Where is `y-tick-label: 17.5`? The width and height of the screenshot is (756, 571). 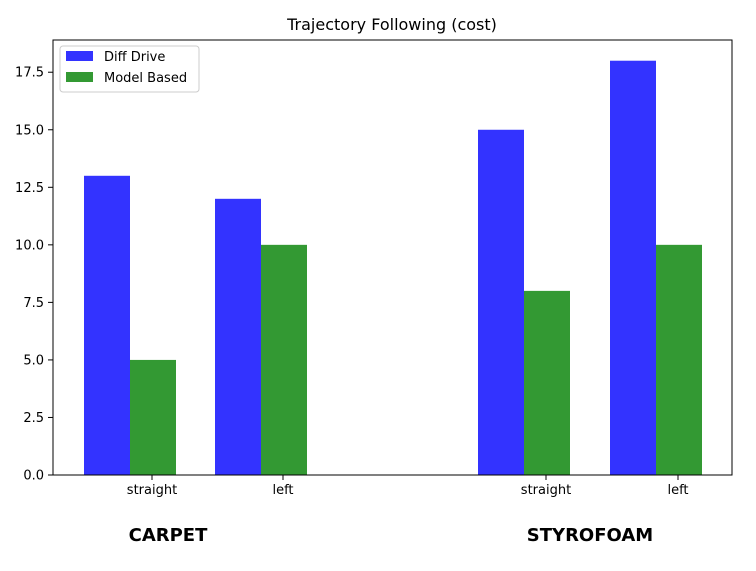
y-tick-label: 17.5 is located at coordinates (29, 73).